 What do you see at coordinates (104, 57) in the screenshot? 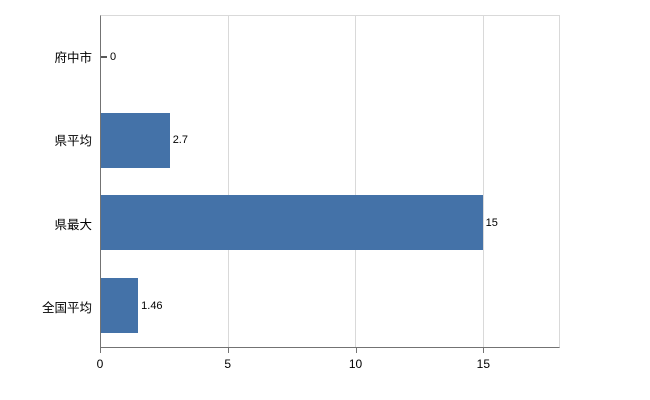
I see `zero-bar-tick` at bounding box center [104, 57].